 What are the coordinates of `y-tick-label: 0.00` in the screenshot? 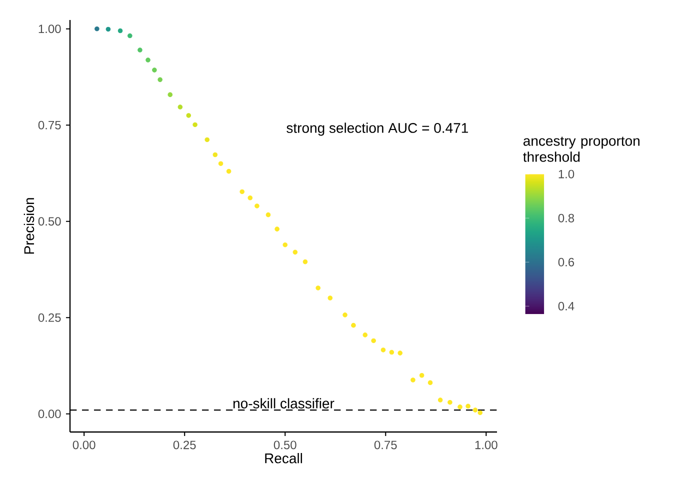 It's located at (49, 414).